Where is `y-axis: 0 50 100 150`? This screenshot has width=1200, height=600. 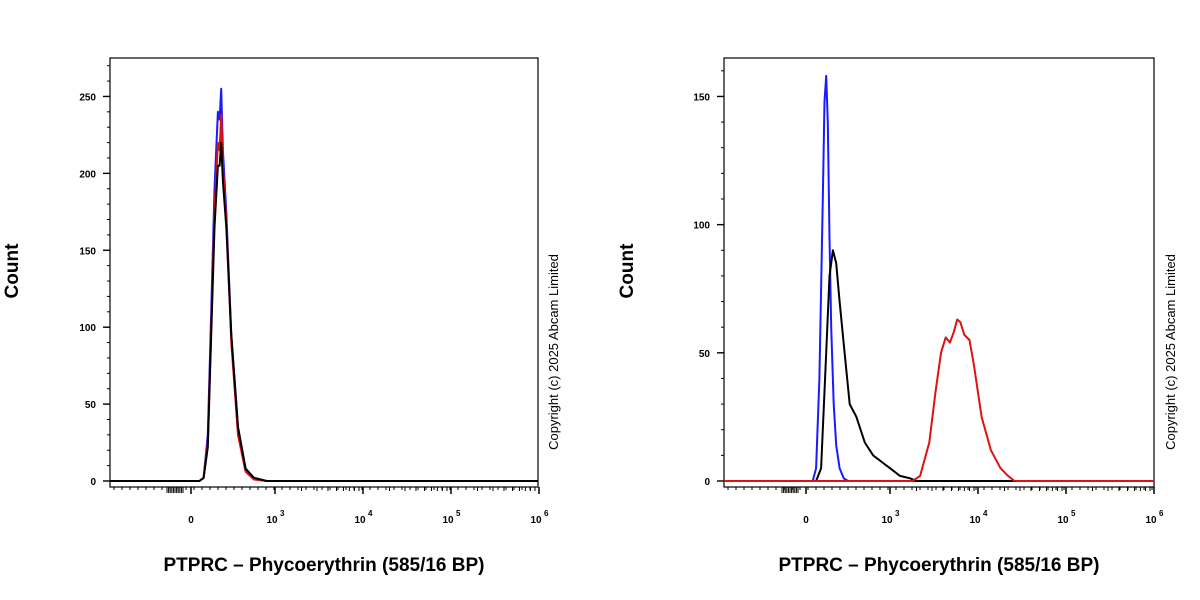
y-axis: 0 50 100 150 is located at coordinates (708, 279).